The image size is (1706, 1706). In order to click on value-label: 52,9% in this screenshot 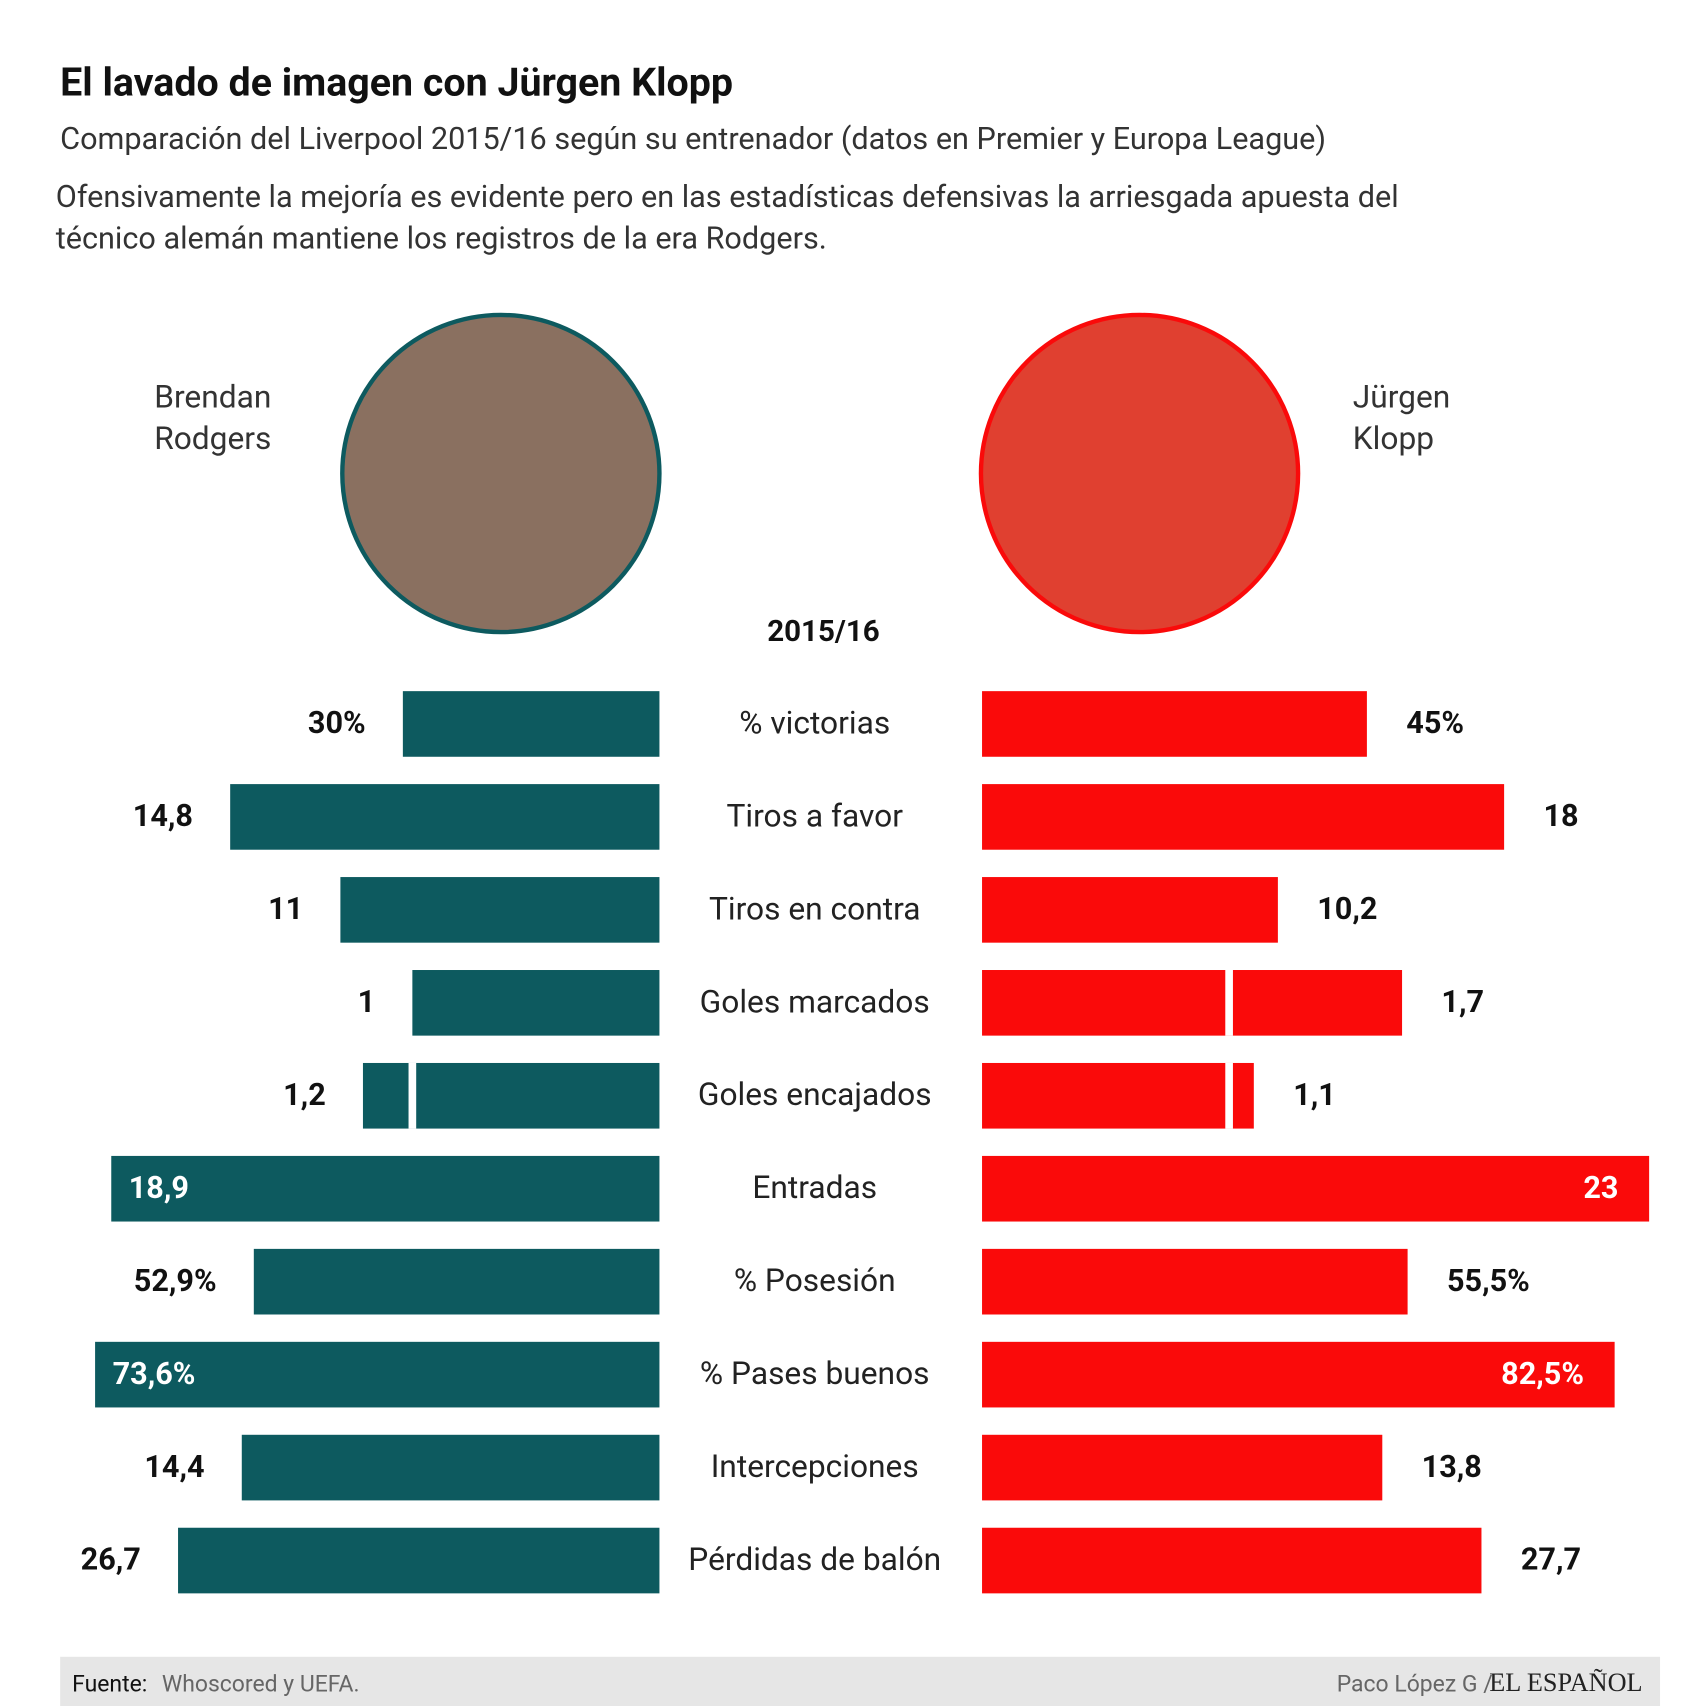, I will do `click(175, 1281)`.